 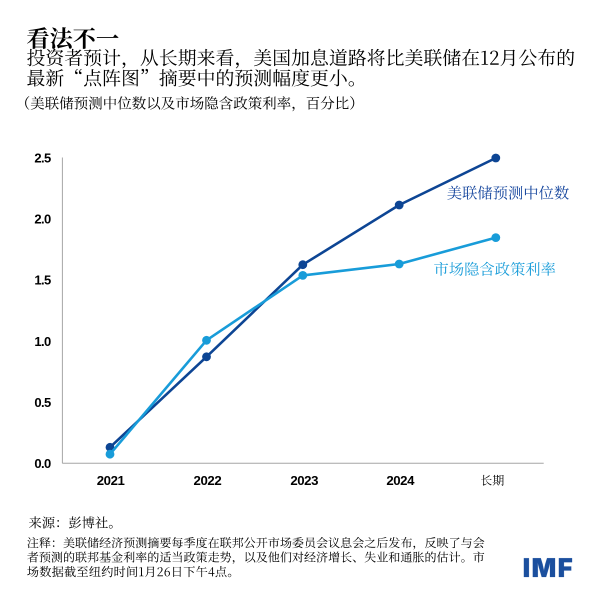 I want to click on svg-text: 2021, so click(x=111, y=480).